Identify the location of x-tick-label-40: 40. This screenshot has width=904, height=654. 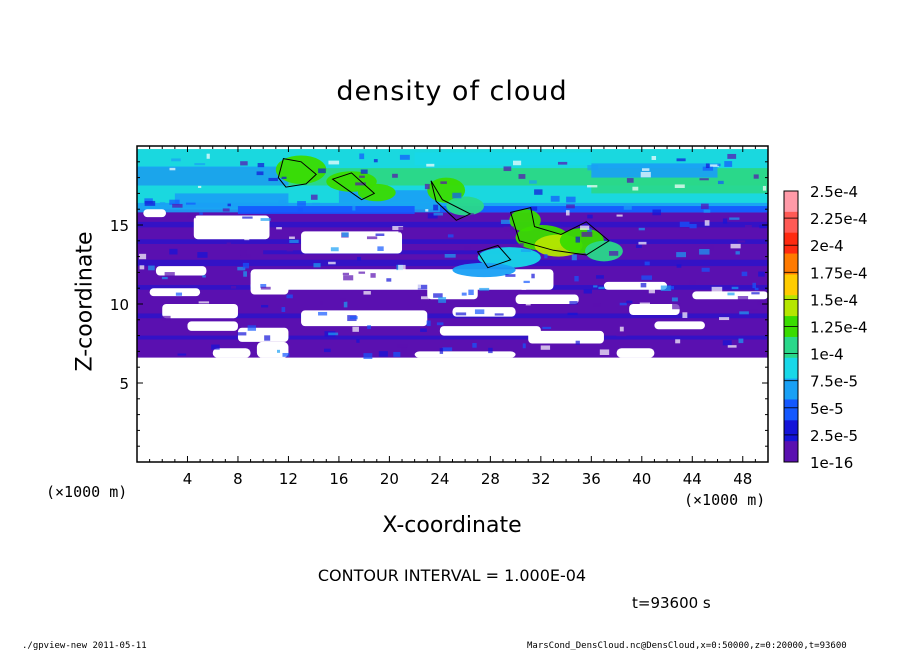
(641, 479).